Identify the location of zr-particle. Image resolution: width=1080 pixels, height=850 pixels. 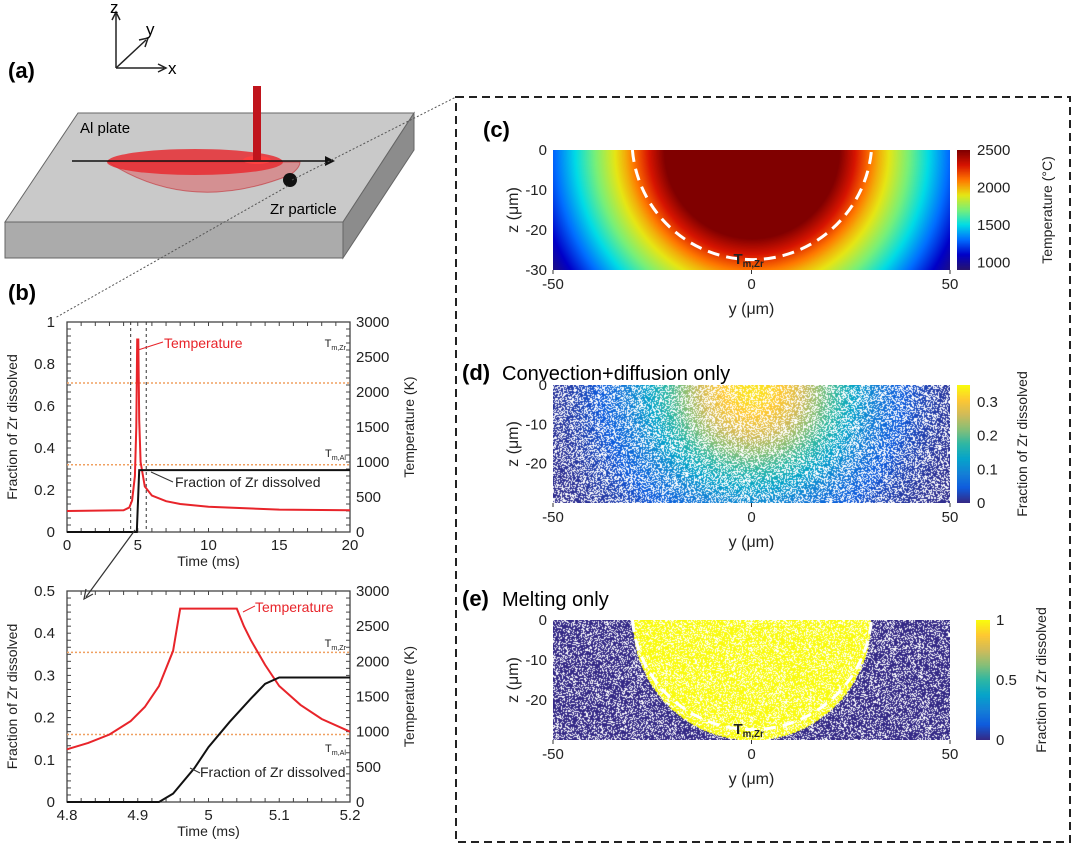
(290, 180).